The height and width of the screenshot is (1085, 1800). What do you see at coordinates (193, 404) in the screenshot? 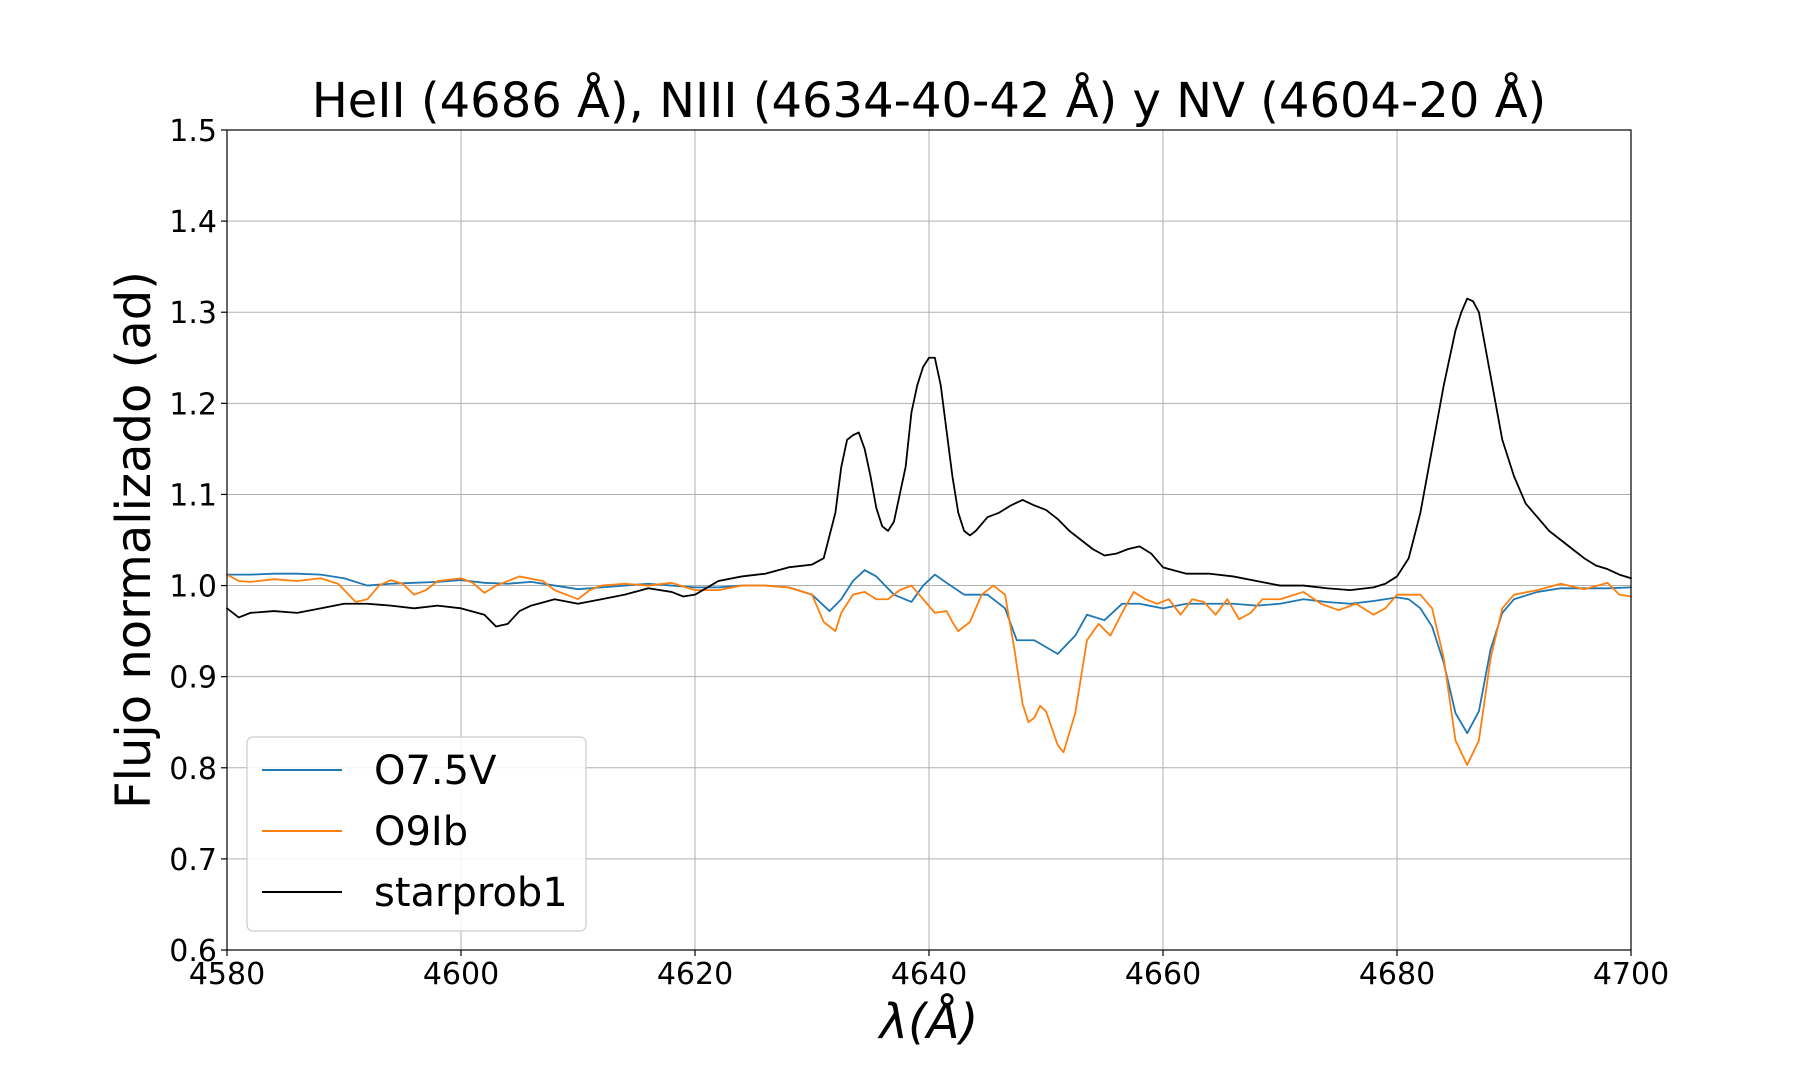
I see `y-tick-label: 1.2` at bounding box center [193, 404].